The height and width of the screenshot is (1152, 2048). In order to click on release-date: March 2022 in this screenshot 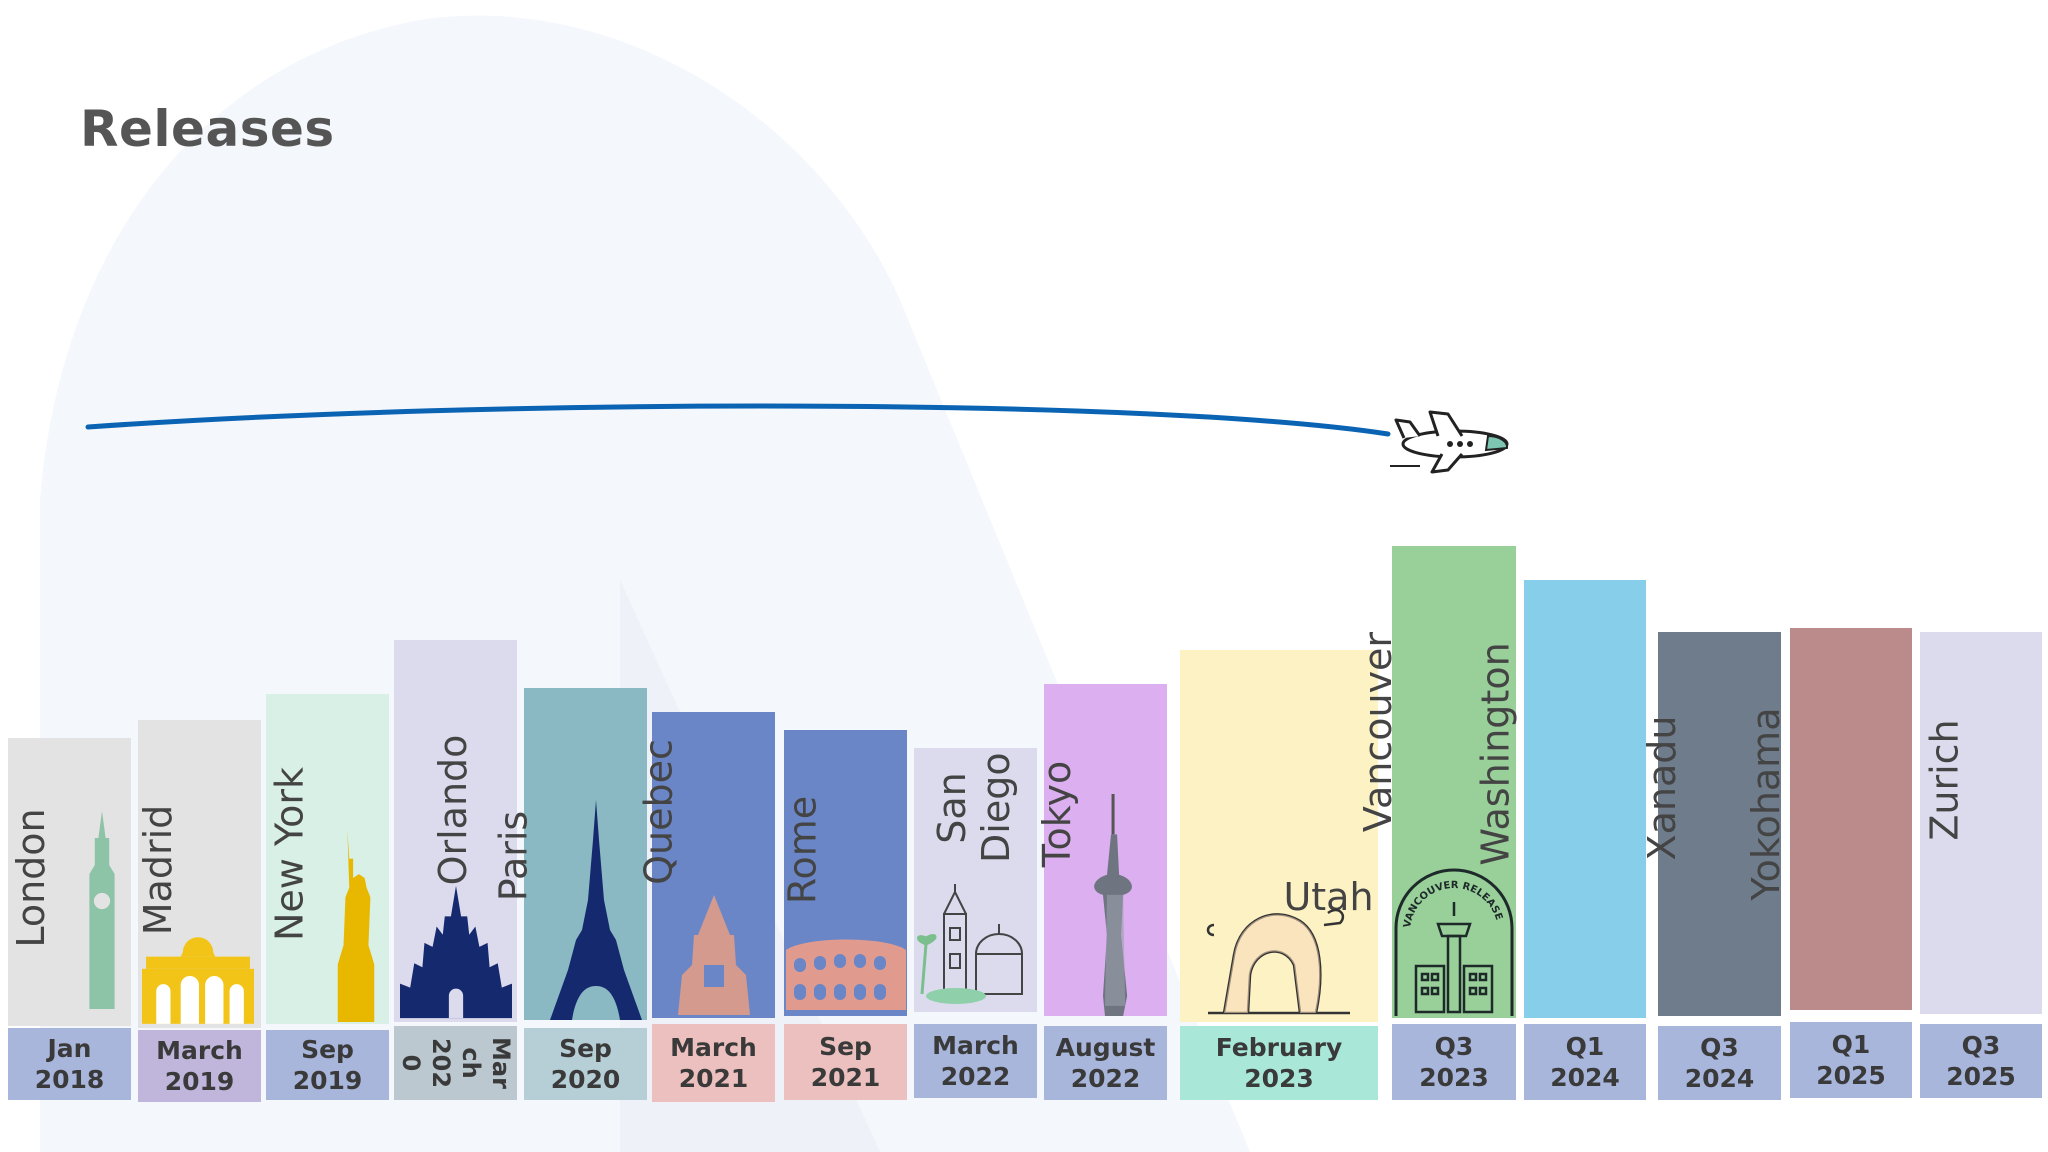, I will do `click(975, 1061)`.